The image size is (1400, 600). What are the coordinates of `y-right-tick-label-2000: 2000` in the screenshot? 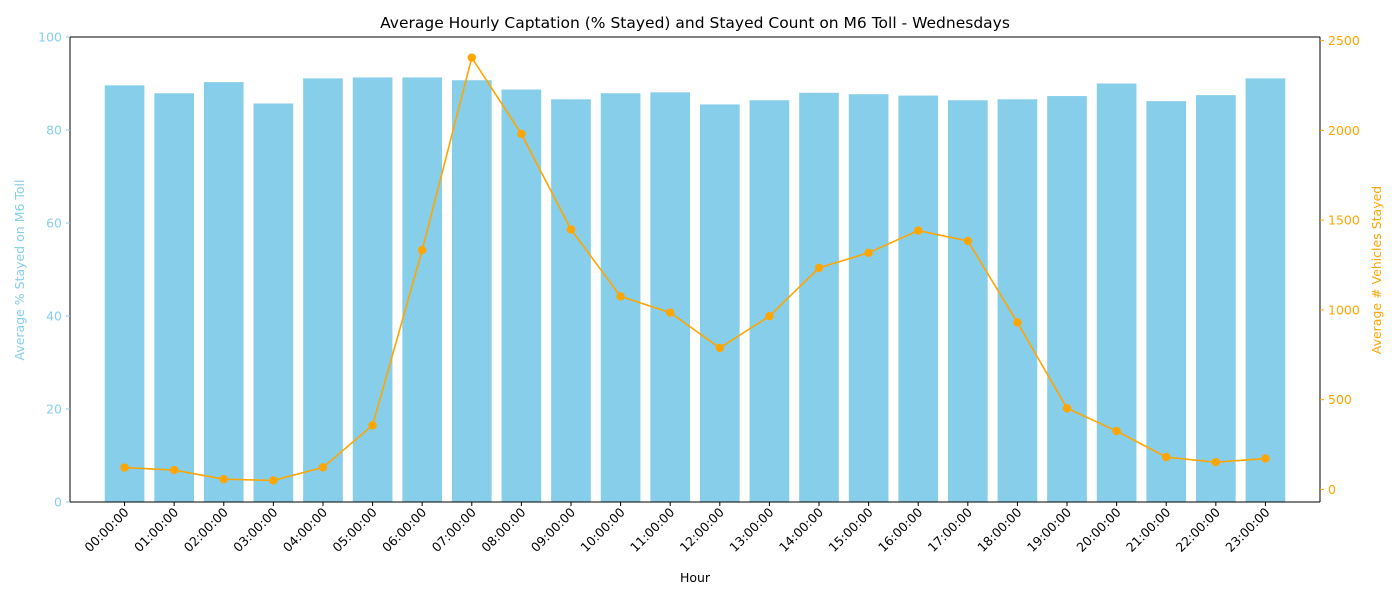 It's located at (1344, 130).